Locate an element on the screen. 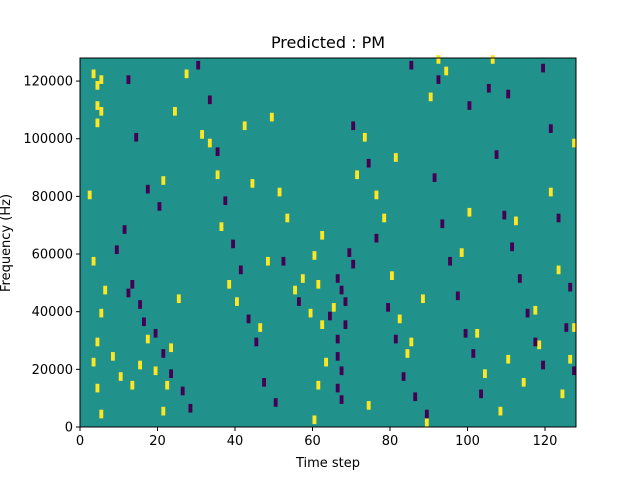 The width and height of the screenshot is (640, 480). x-axis-label: Time step is located at coordinates (327, 463).